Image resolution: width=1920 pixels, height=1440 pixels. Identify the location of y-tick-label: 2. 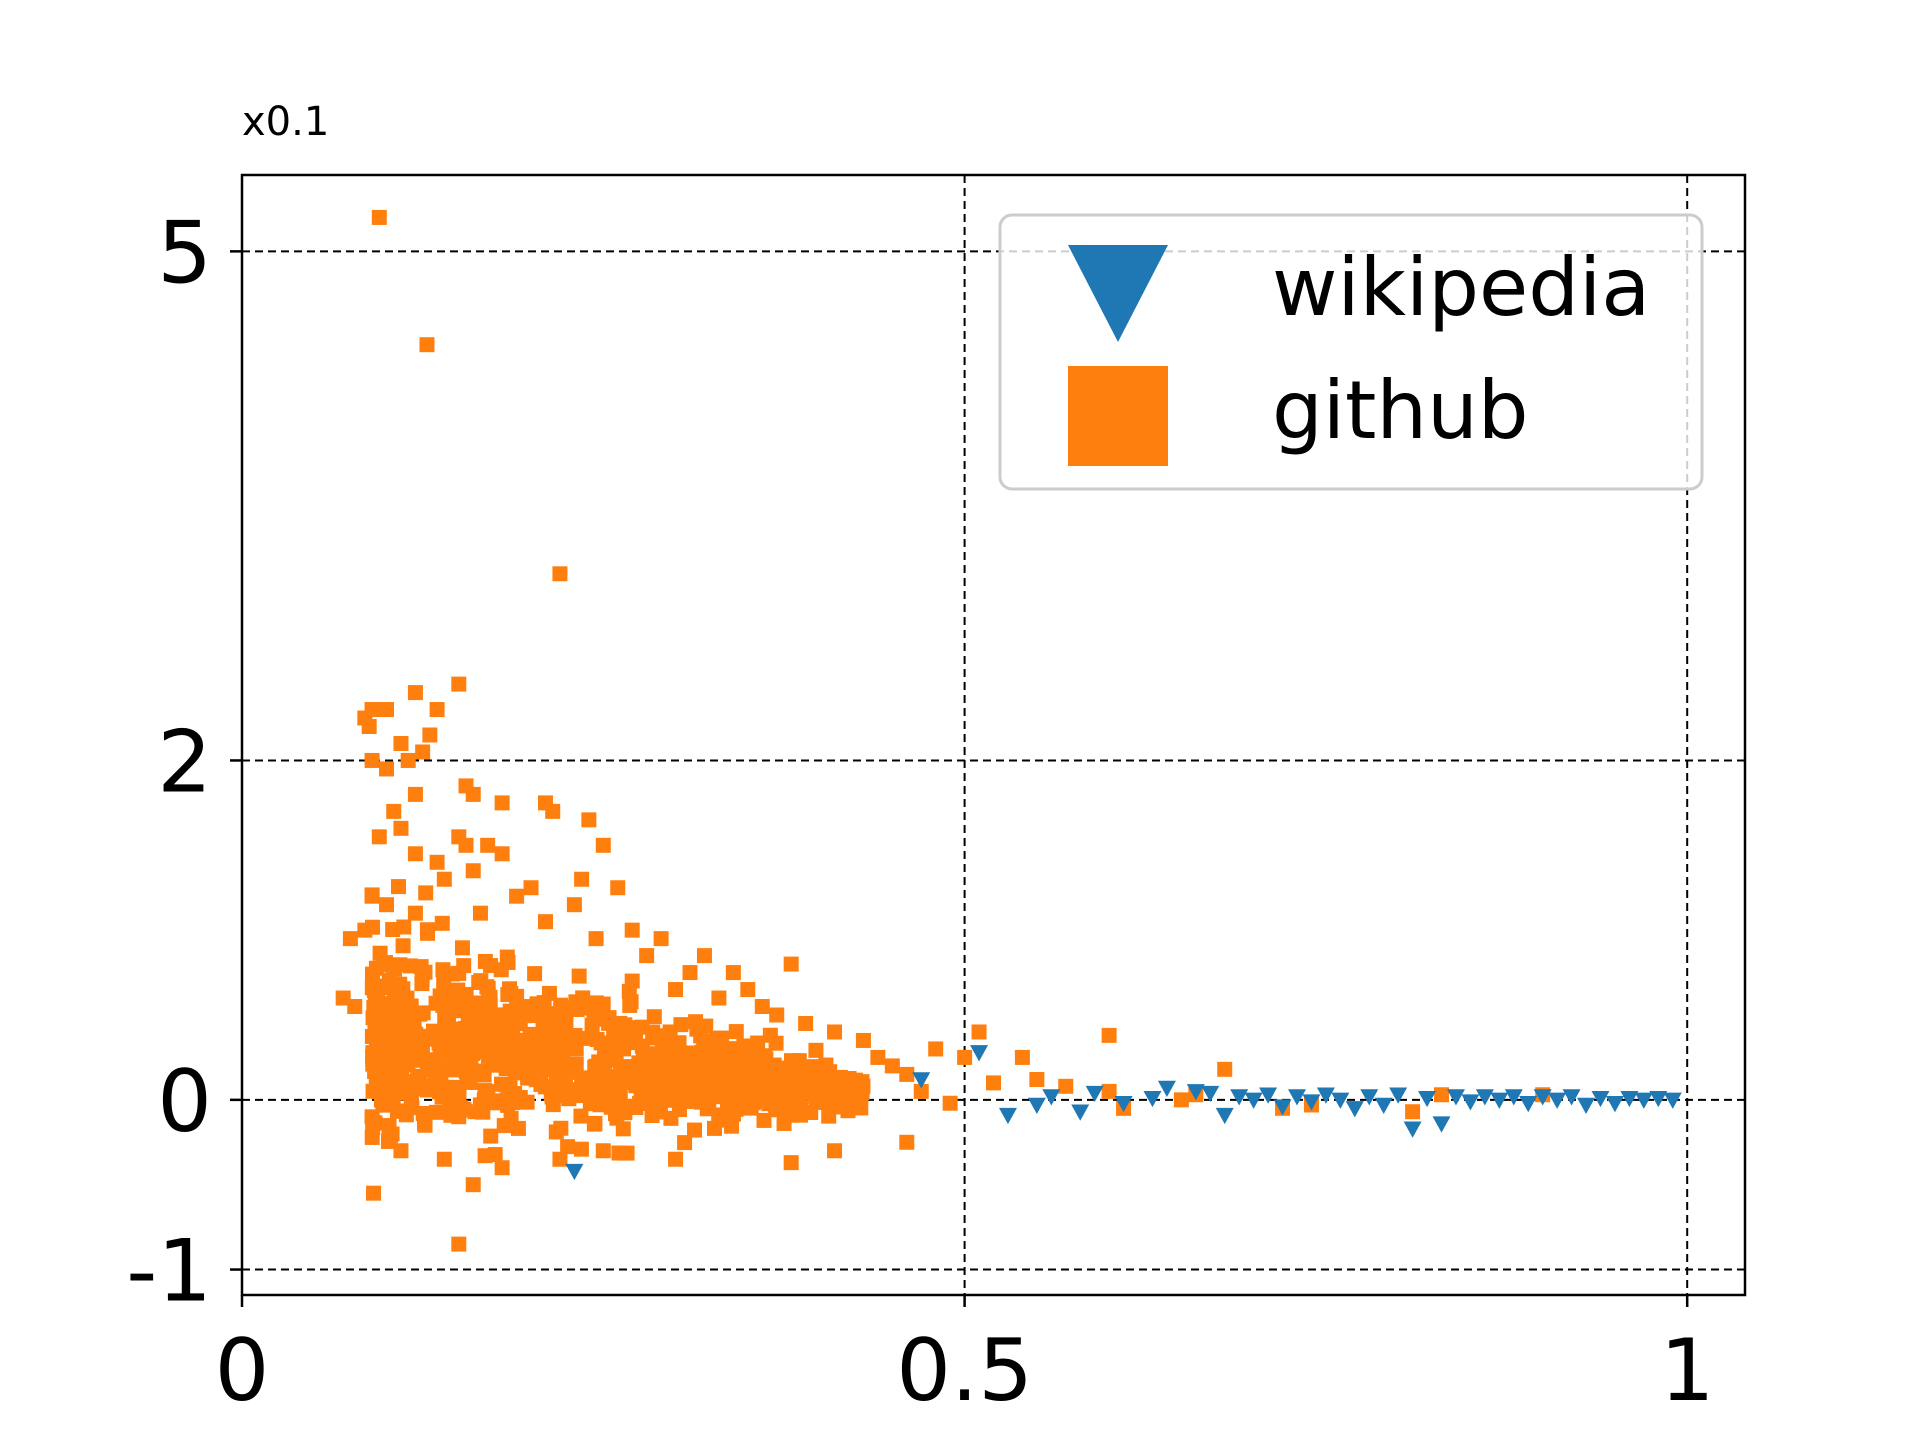
(184, 762).